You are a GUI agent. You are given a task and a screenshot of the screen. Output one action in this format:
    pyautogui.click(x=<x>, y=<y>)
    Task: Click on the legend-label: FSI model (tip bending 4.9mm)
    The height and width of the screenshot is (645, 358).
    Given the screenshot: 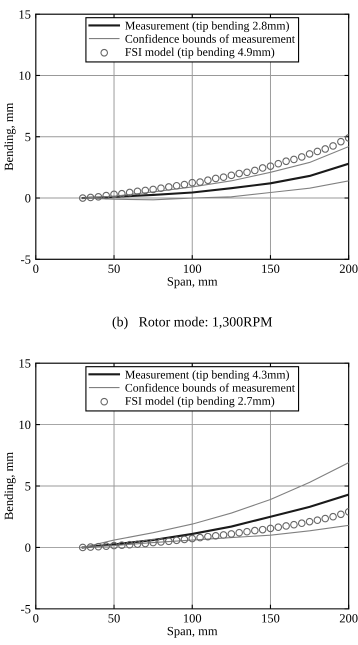 What is the action you would take?
    pyautogui.click(x=199, y=53)
    